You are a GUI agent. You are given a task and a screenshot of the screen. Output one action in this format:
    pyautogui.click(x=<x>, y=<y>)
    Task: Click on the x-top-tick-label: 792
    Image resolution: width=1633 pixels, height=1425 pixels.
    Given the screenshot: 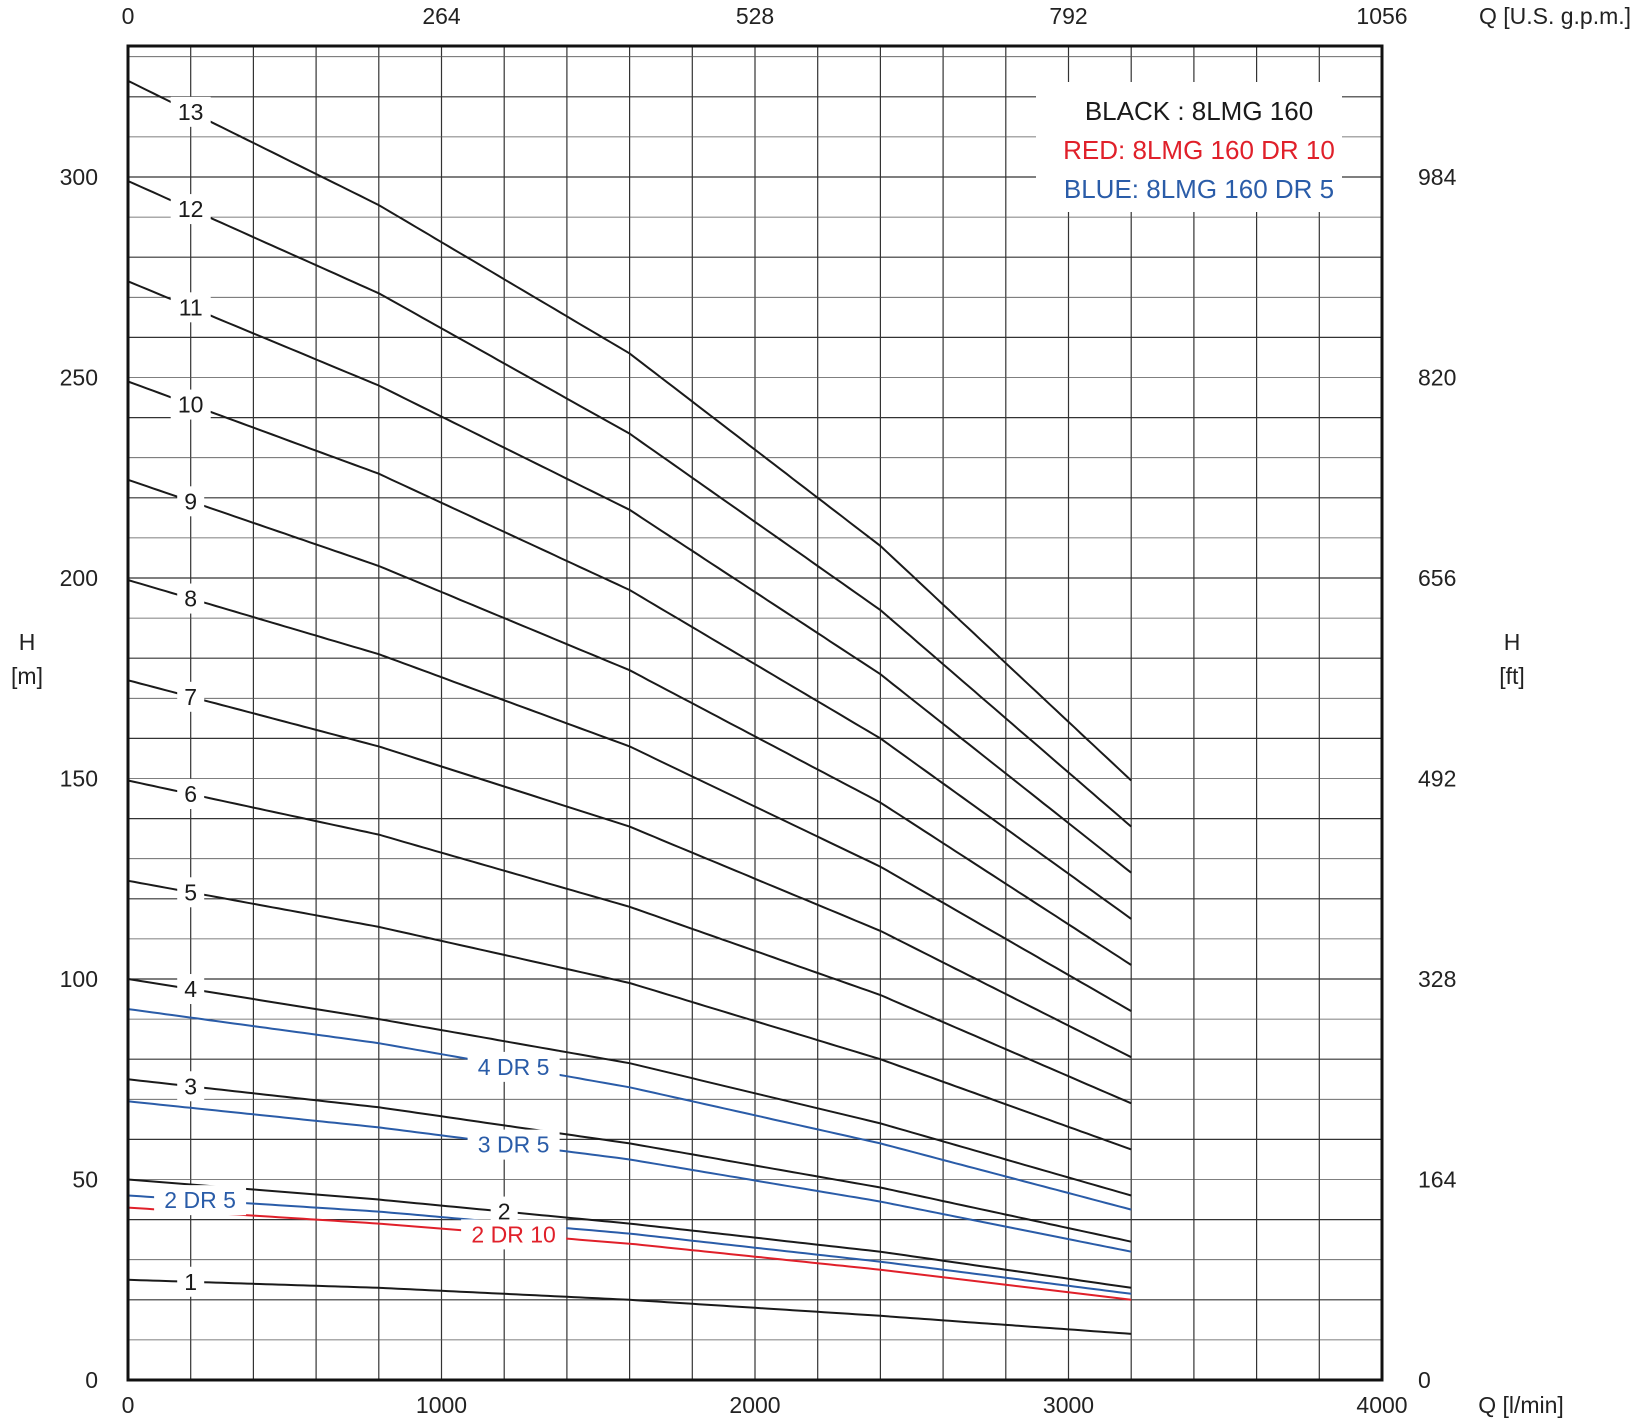 What is the action you would take?
    pyautogui.click(x=1068, y=16)
    